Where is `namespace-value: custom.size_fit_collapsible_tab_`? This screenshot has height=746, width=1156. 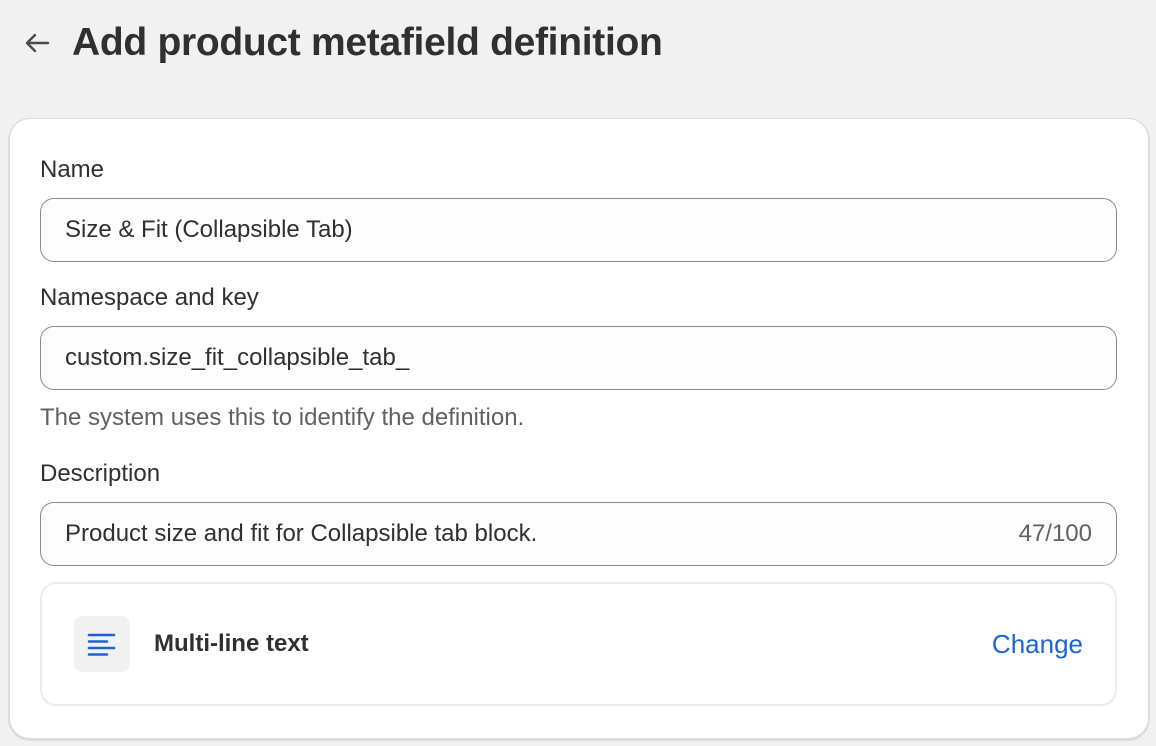
namespace-value: custom.size_fit_collapsible_tab_ is located at coordinates (237, 357).